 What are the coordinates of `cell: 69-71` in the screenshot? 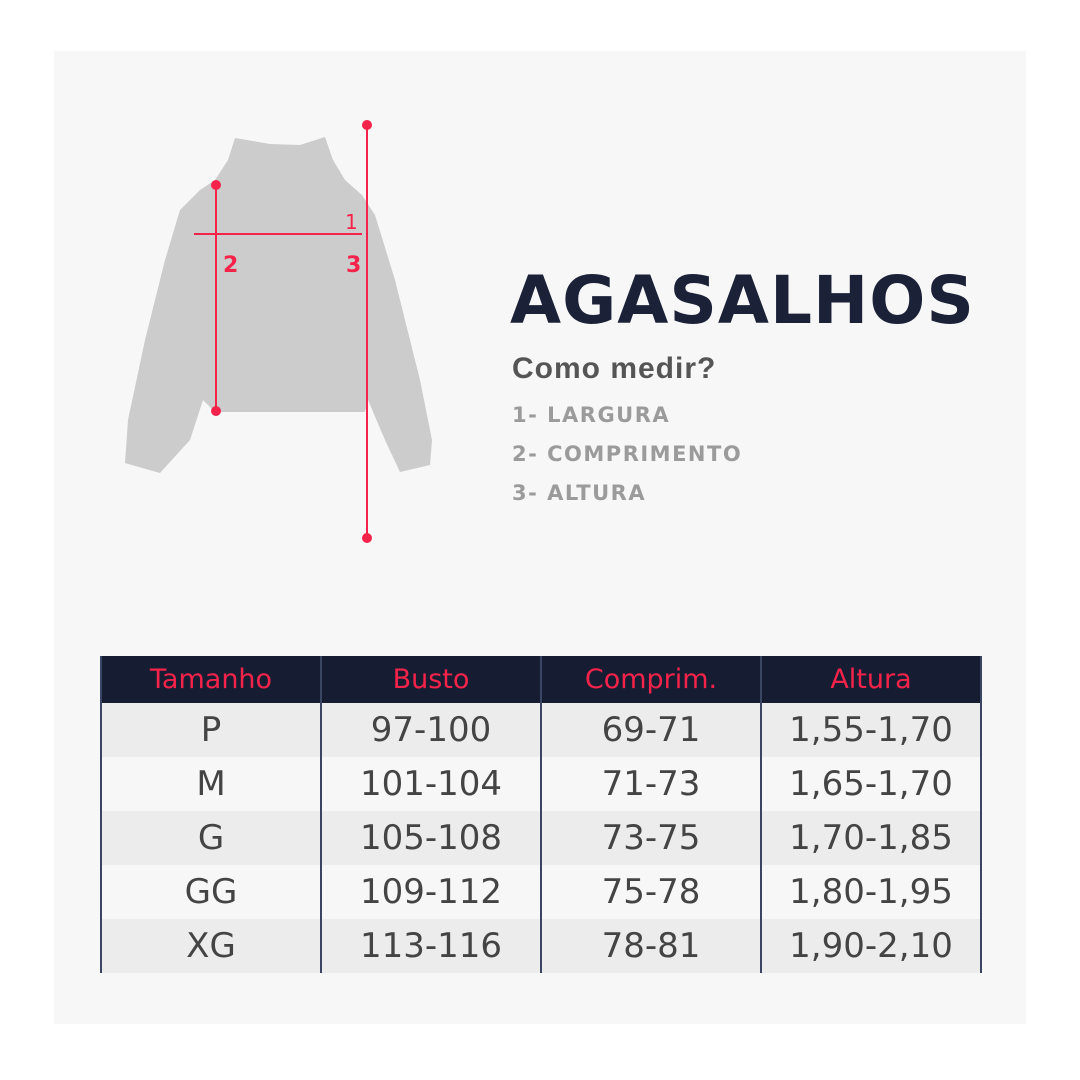 It's located at (651, 730).